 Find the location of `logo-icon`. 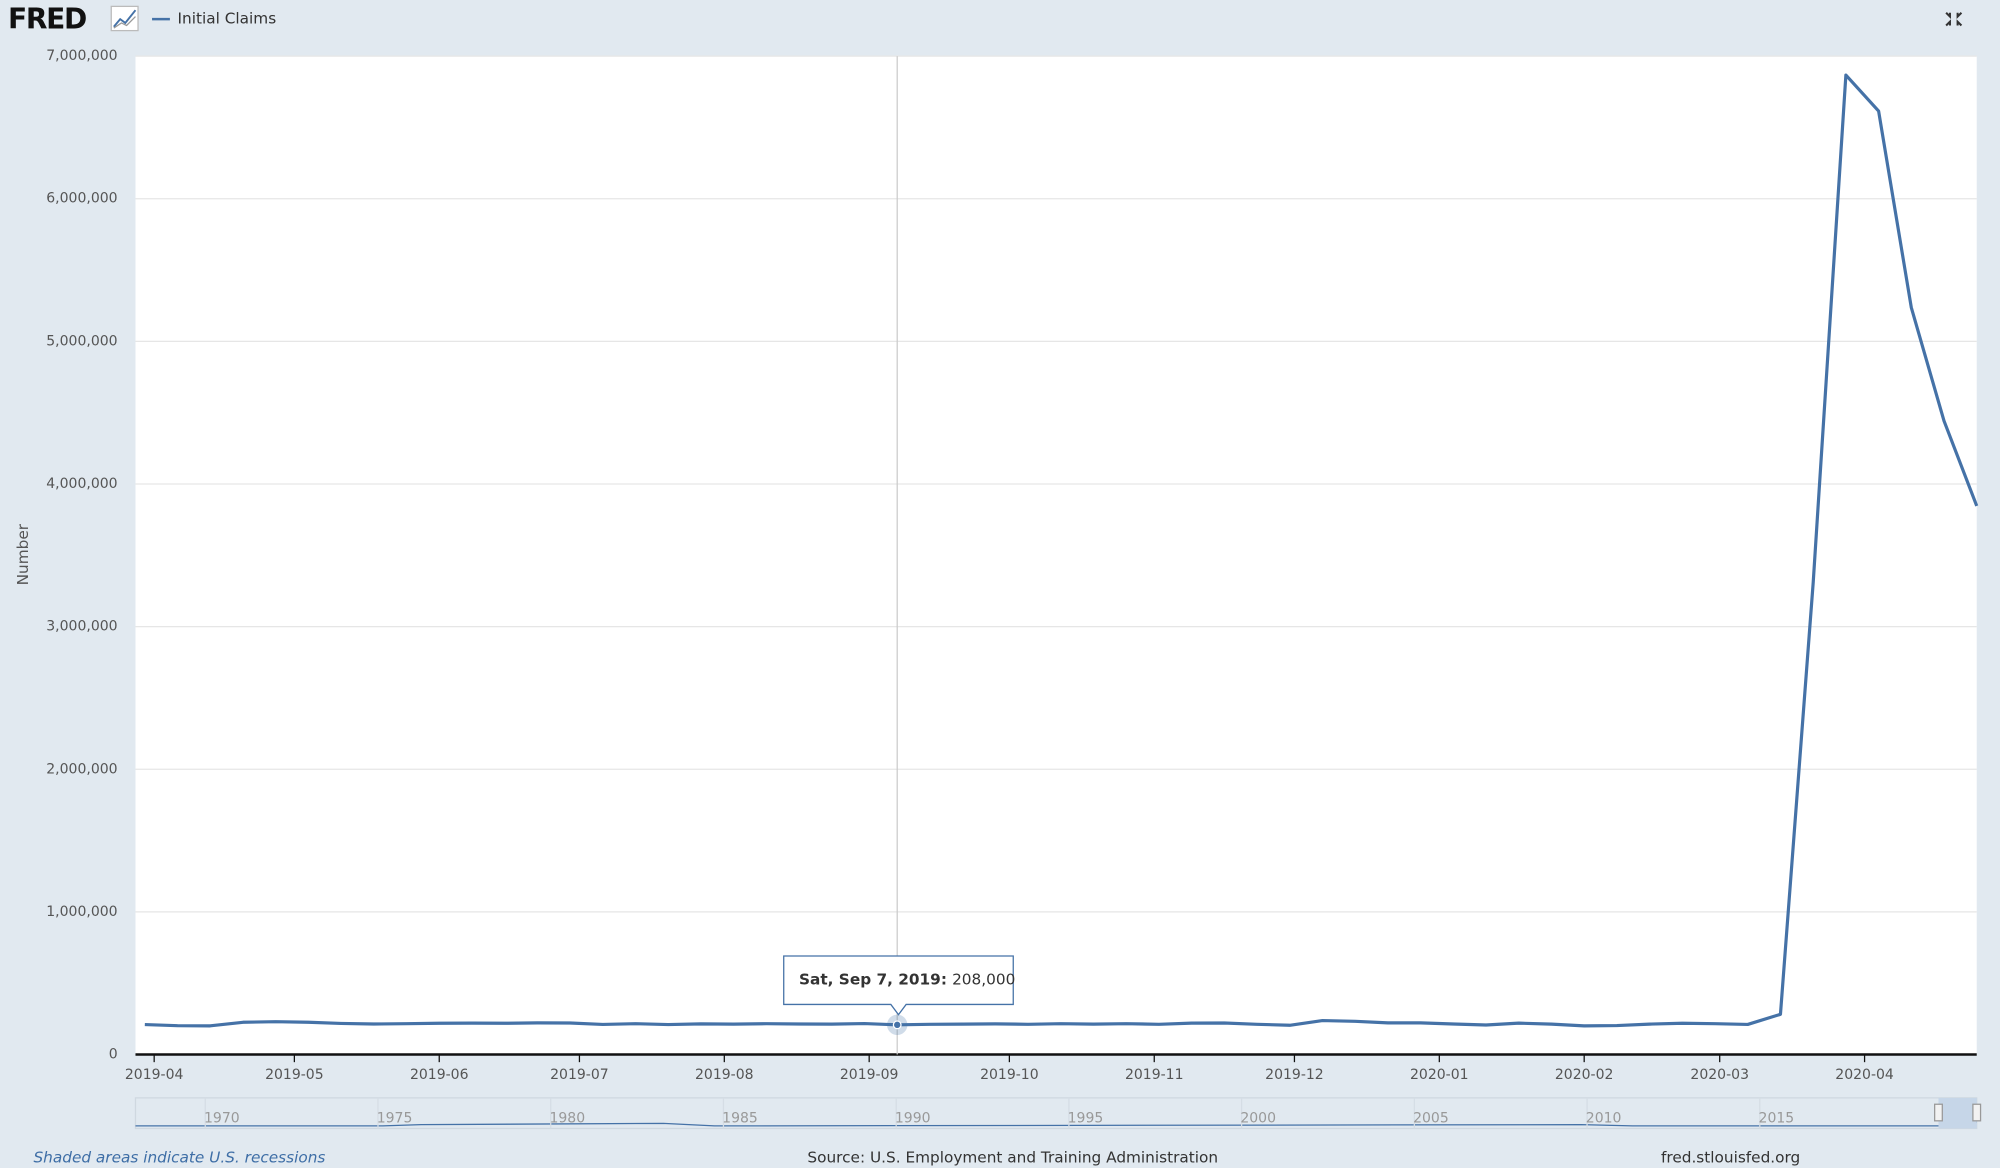

logo-icon is located at coordinates (124, 18).